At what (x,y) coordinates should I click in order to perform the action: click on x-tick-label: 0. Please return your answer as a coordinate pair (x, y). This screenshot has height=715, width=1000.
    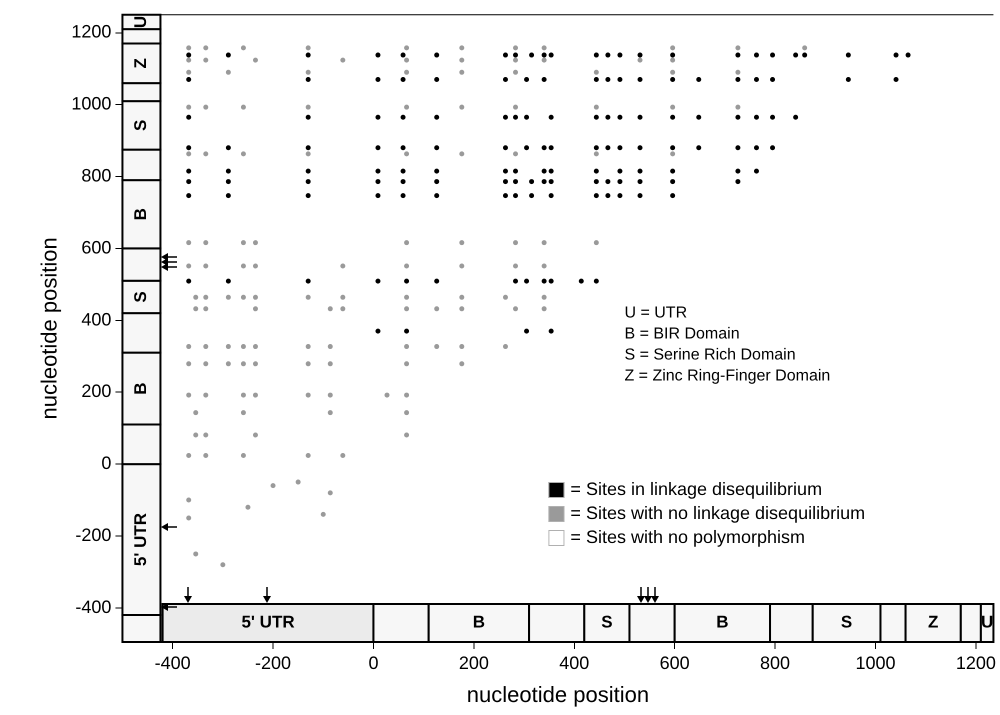
    Looking at the image, I should click on (373, 662).